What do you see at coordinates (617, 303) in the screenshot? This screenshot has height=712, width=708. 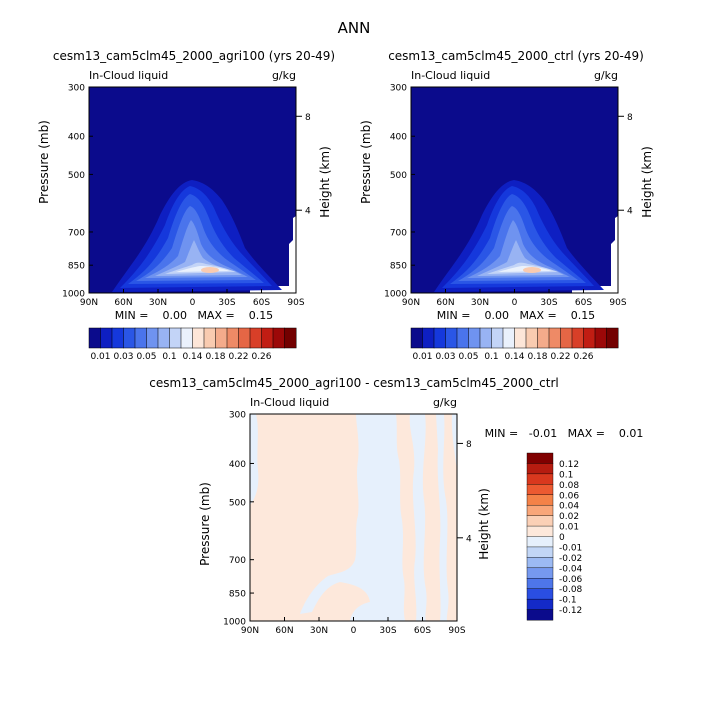 I see `panel-ctrl-xtick-label: 90S` at bounding box center [617, 303].